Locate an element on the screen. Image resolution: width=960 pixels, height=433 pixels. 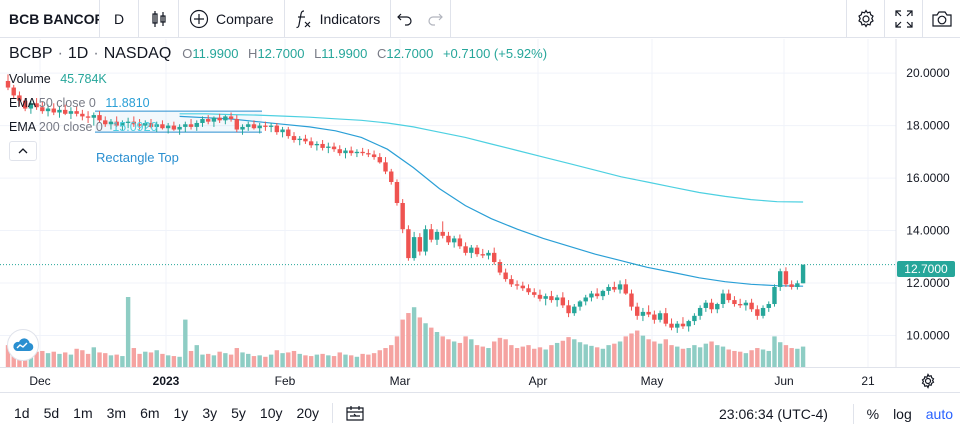
ema50-legend: EMA 50 close 0 11.8810 is located at coordinates (79, 103).